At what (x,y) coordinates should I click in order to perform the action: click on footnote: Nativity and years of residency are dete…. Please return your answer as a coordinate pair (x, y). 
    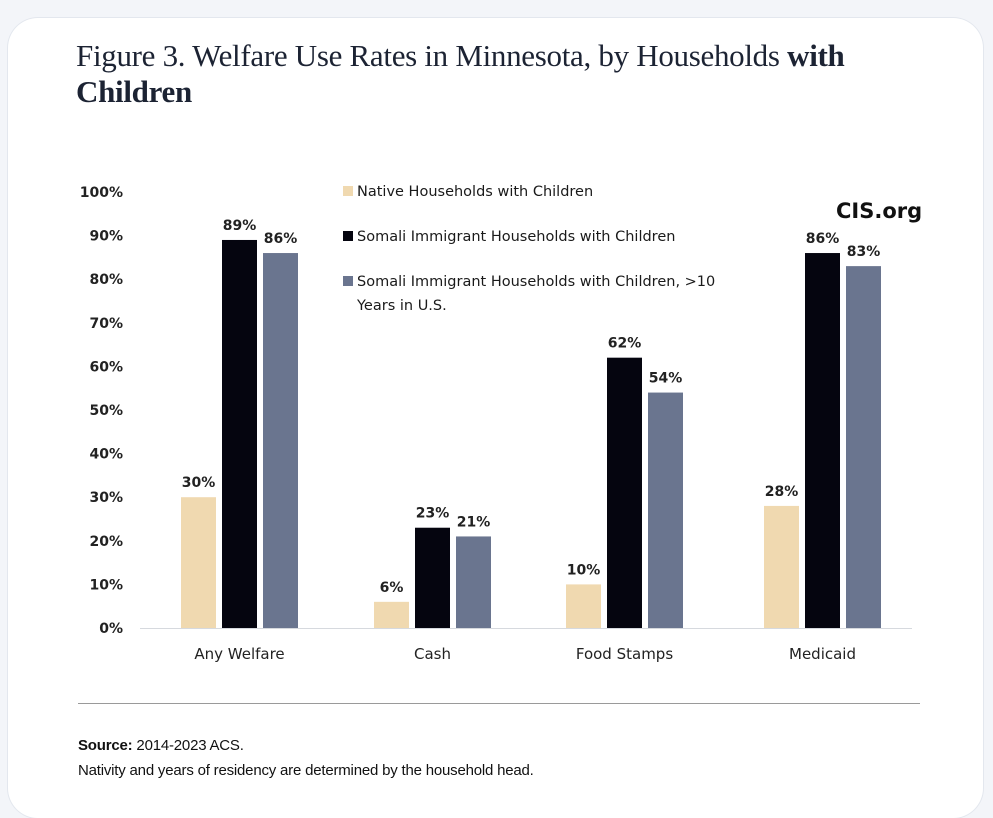
    Looking at the image, I should click on (306, 770).